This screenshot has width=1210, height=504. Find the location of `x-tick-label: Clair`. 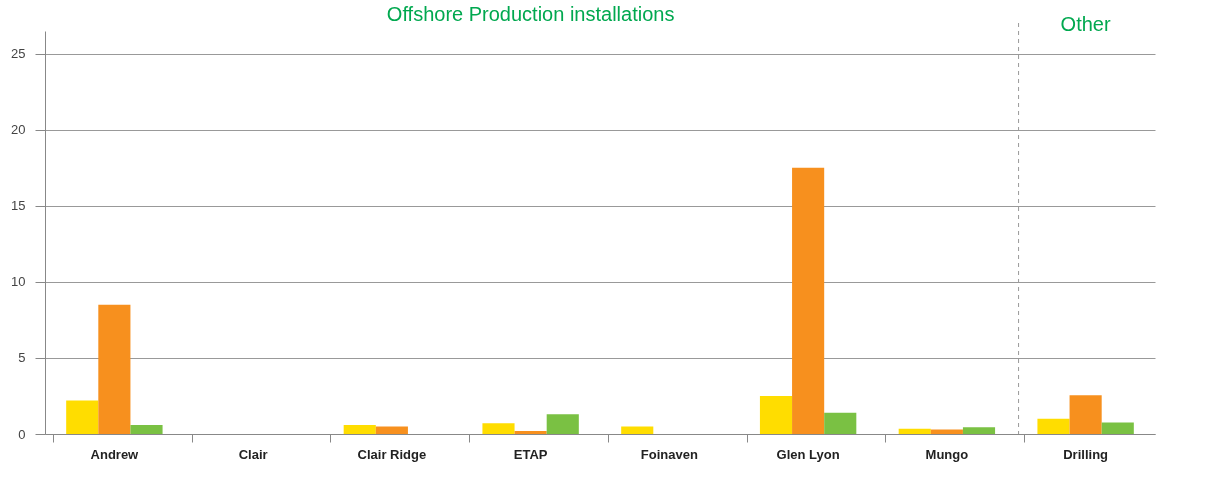

x-tick-label: Clair is located at coordinates (253, 454).